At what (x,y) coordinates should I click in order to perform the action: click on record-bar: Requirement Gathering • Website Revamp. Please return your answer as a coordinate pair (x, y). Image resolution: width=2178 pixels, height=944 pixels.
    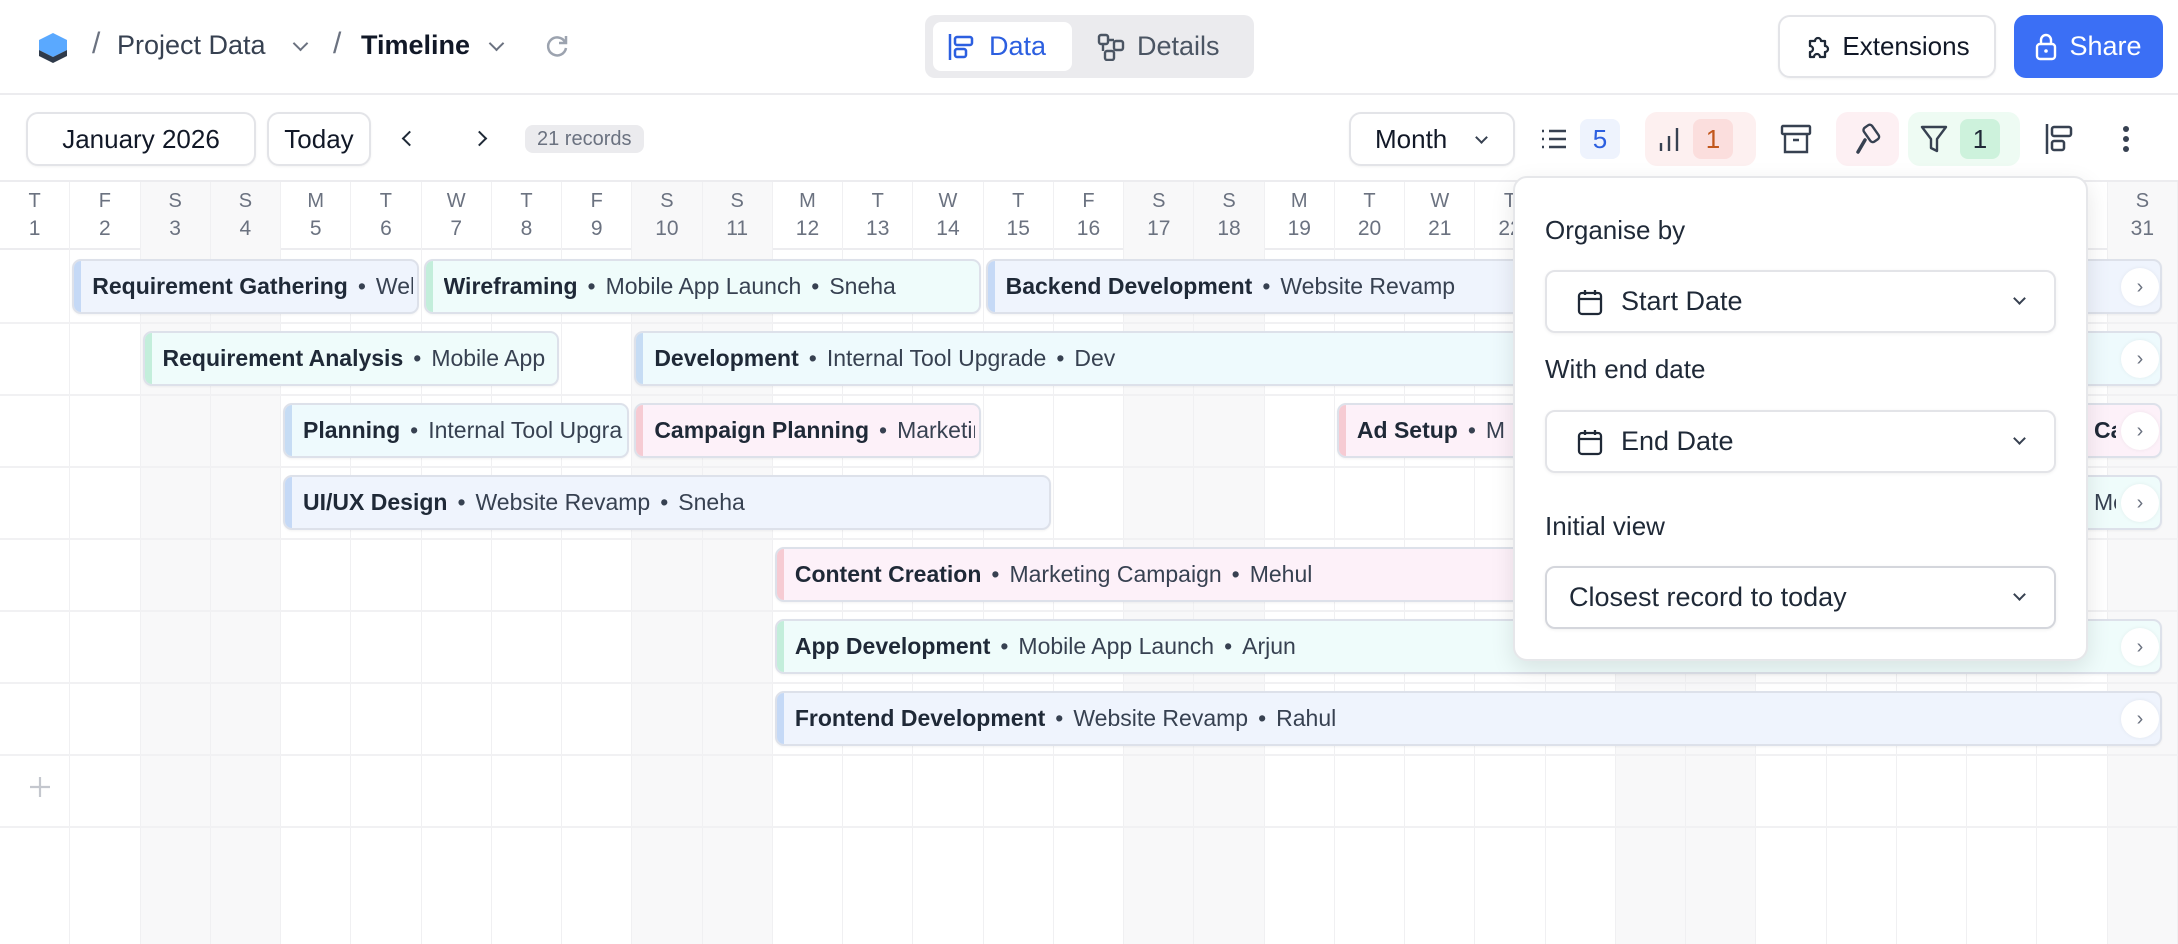
    Looking at the image, I should click on (245, 286).